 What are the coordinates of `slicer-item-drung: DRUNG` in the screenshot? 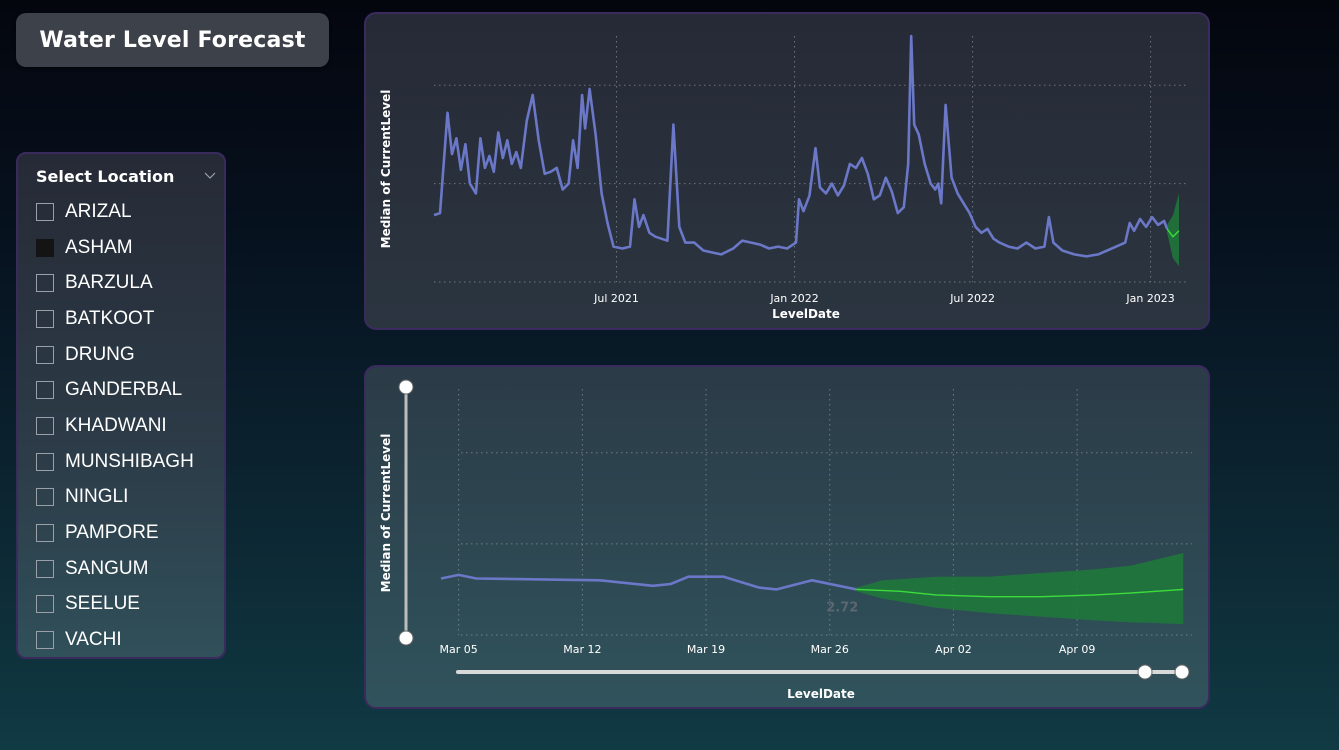 It's located at (115, 355).